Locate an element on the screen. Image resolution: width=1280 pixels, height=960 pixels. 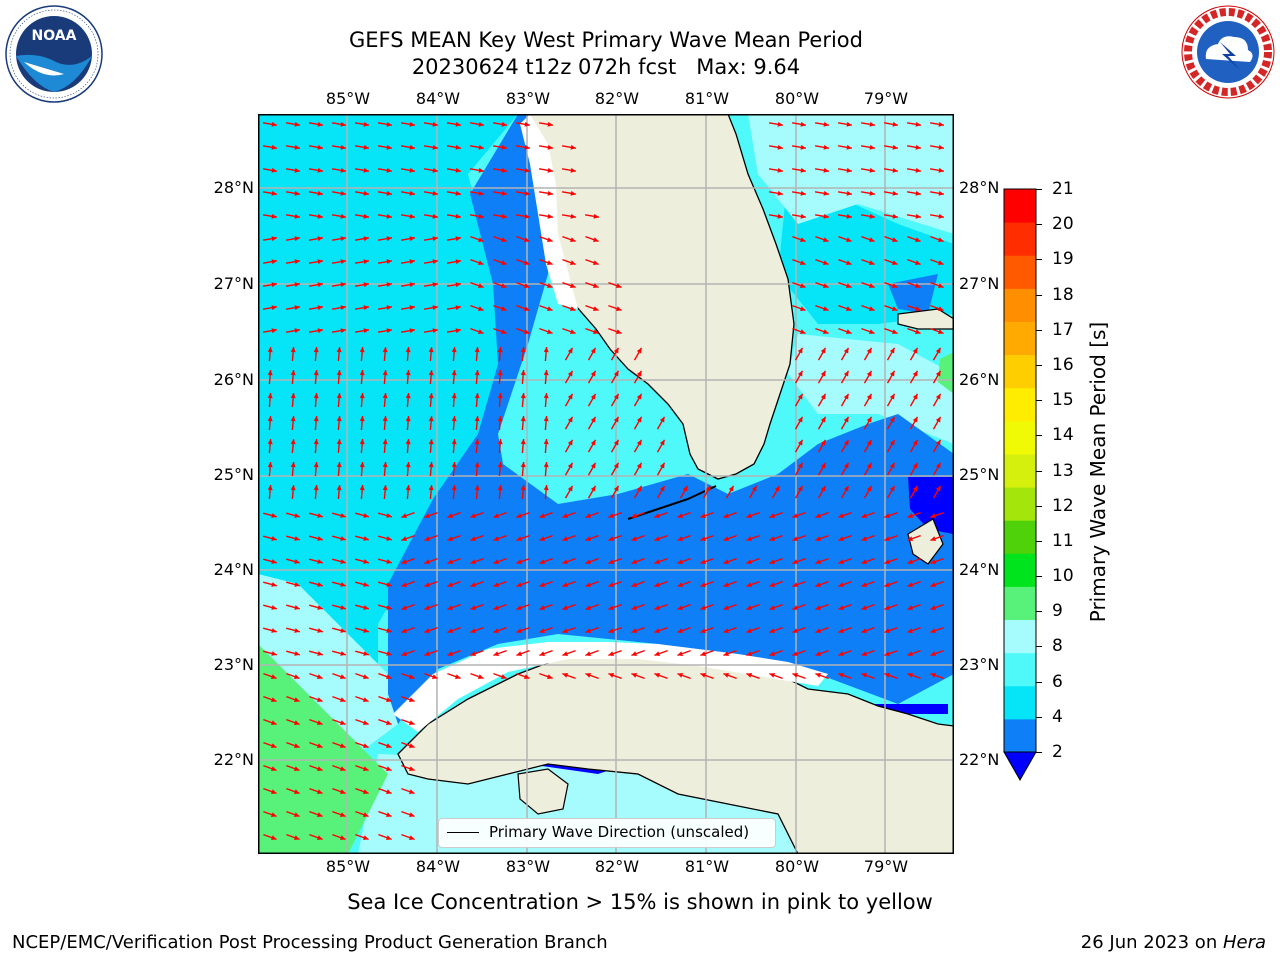
andros-island is located at coordinates (925, 541).